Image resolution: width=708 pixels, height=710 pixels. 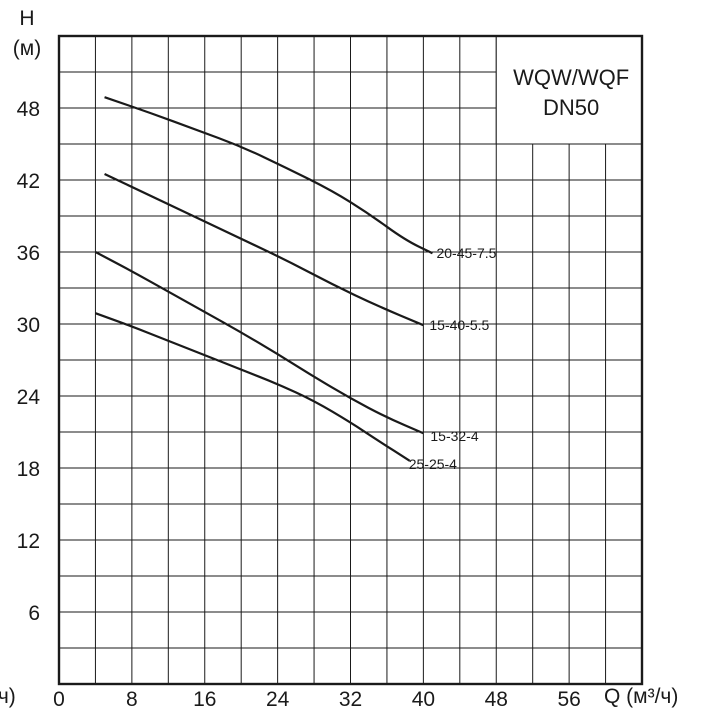 What do you see at coordinates (28, 541) in the screenshot?
I see `y-tick-label: 12` at bounding box center [28, 541].